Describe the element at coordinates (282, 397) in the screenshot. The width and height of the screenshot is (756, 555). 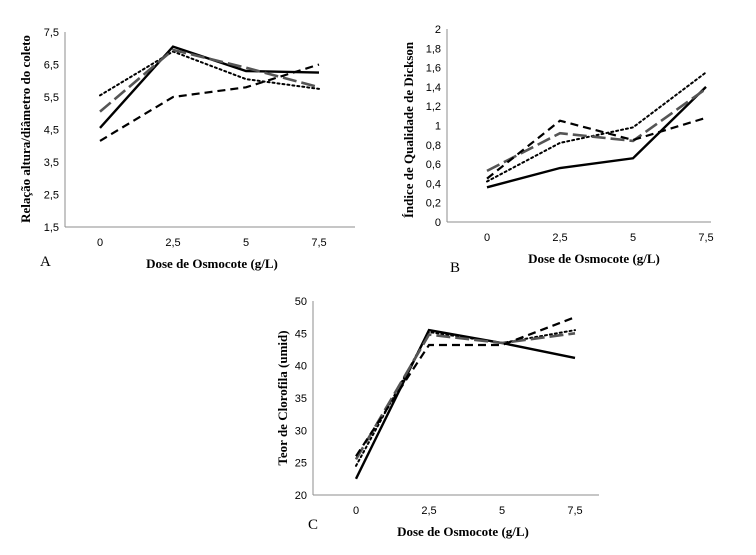
I see `y-axis-label: Teor de Clorofila (umid)` at that location.